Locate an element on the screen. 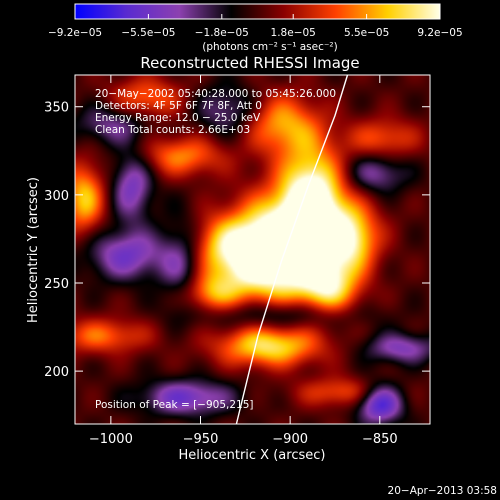  colorbar-units-label: (photons cm⁻² s⁻¹ asec⁻²) is located at coordinates (269, 47).